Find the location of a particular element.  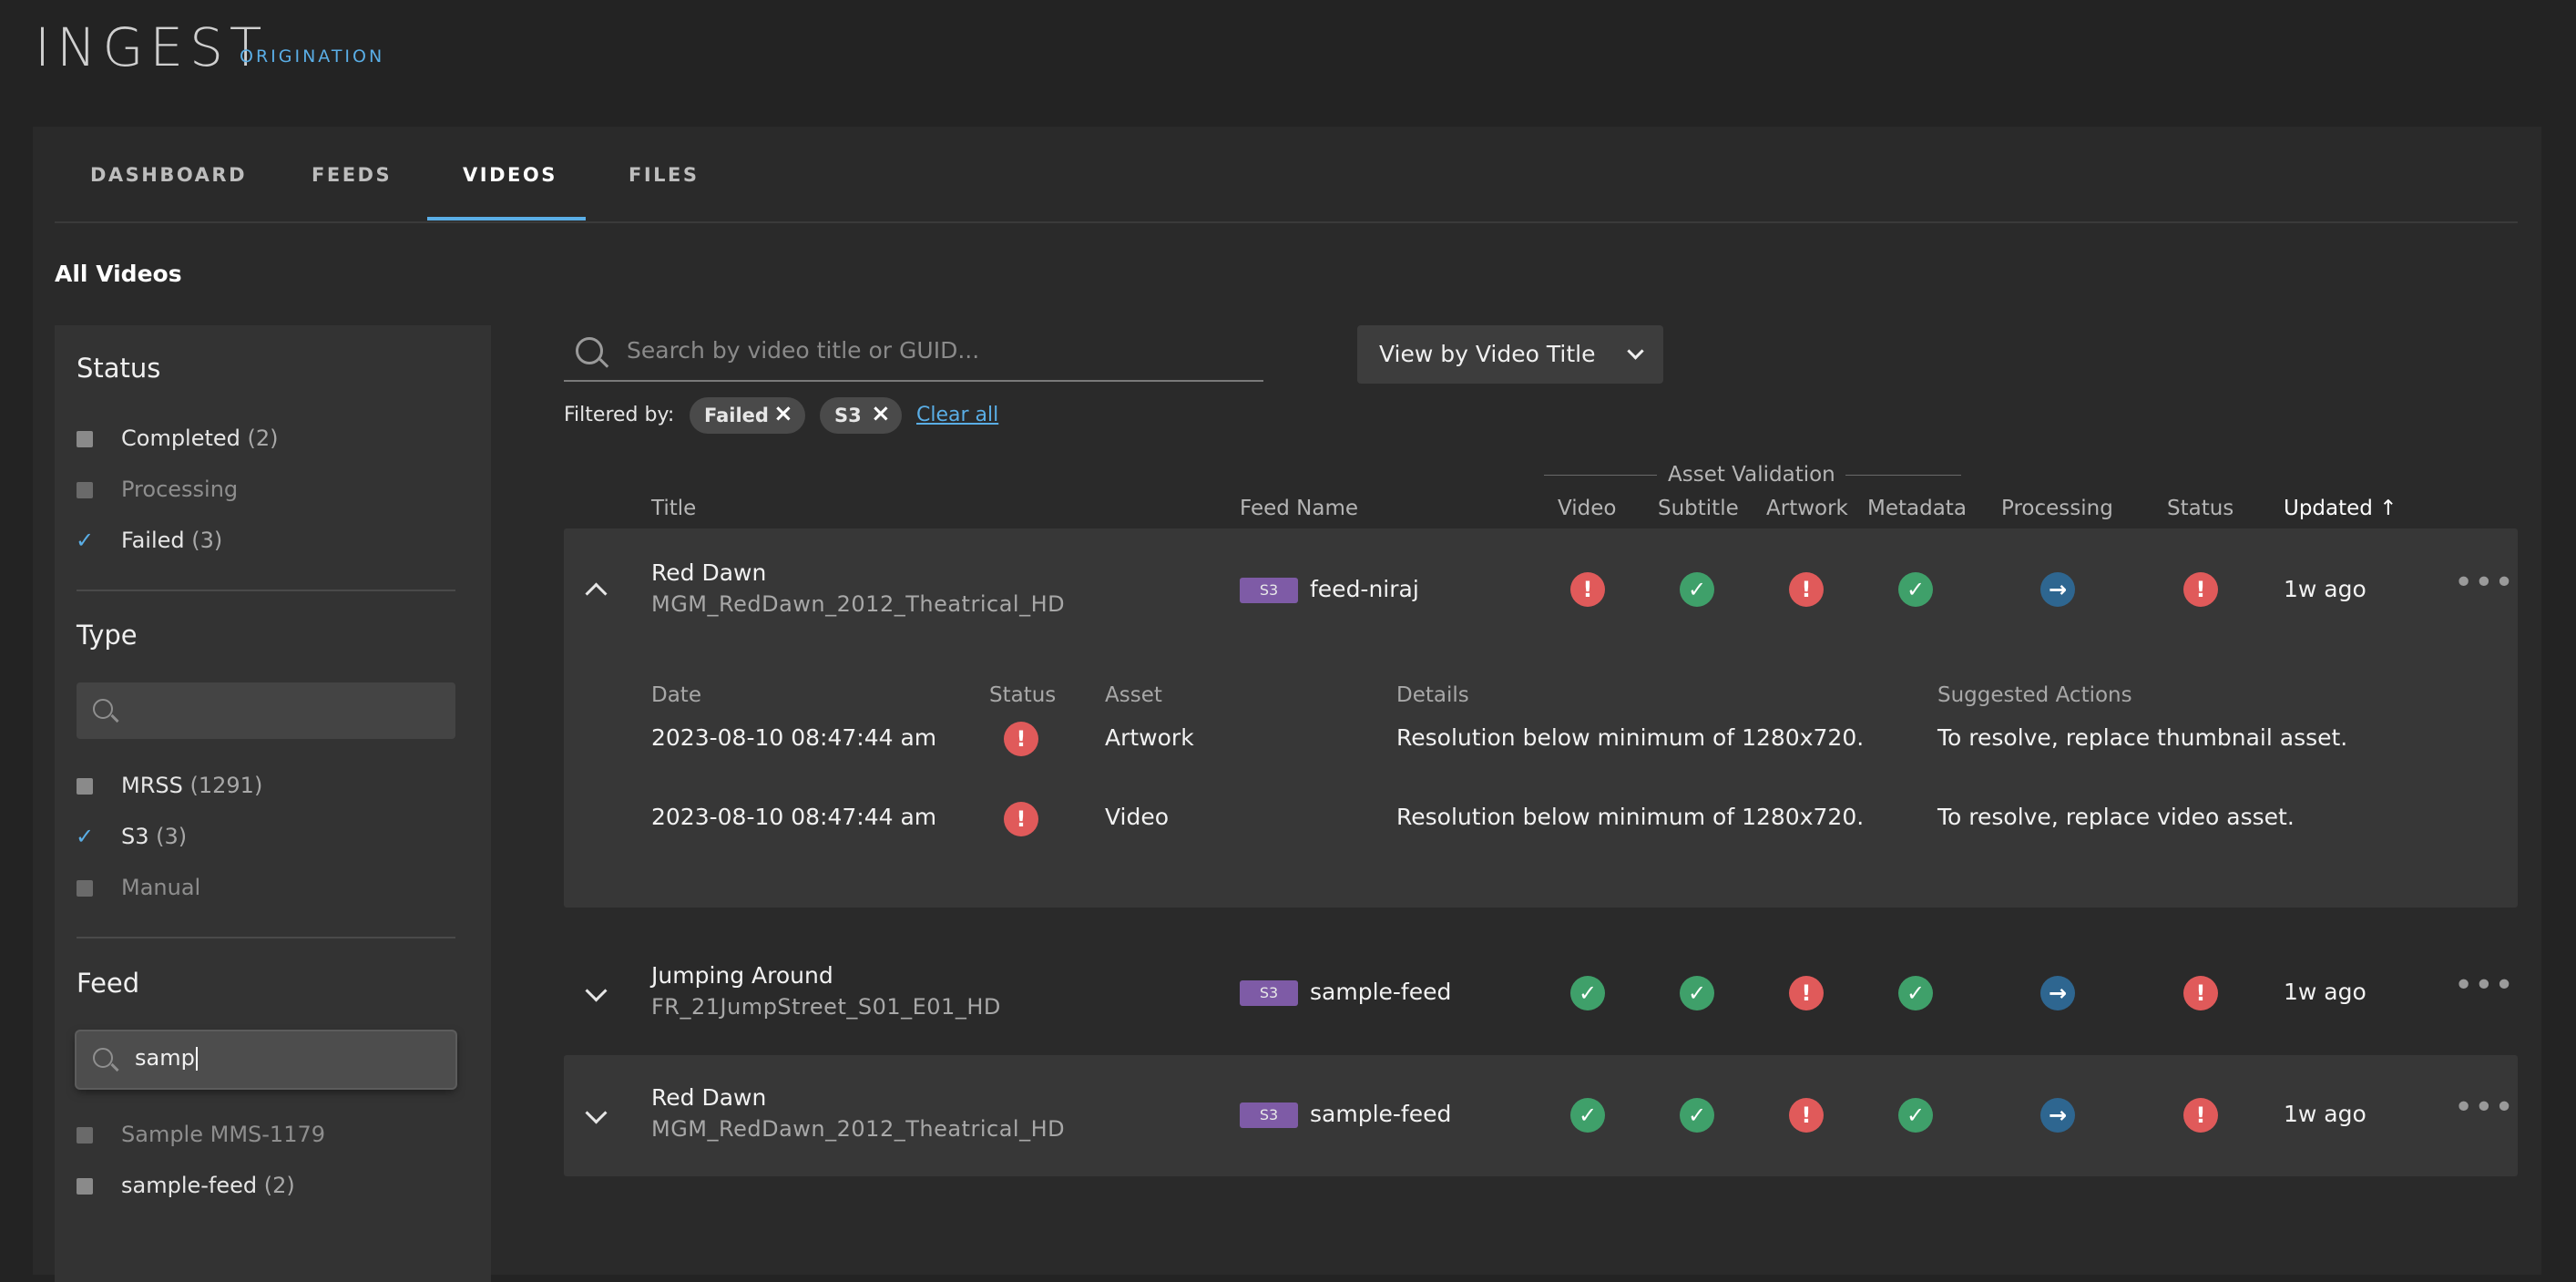

text-caret is located at coordinates (197, 1059).